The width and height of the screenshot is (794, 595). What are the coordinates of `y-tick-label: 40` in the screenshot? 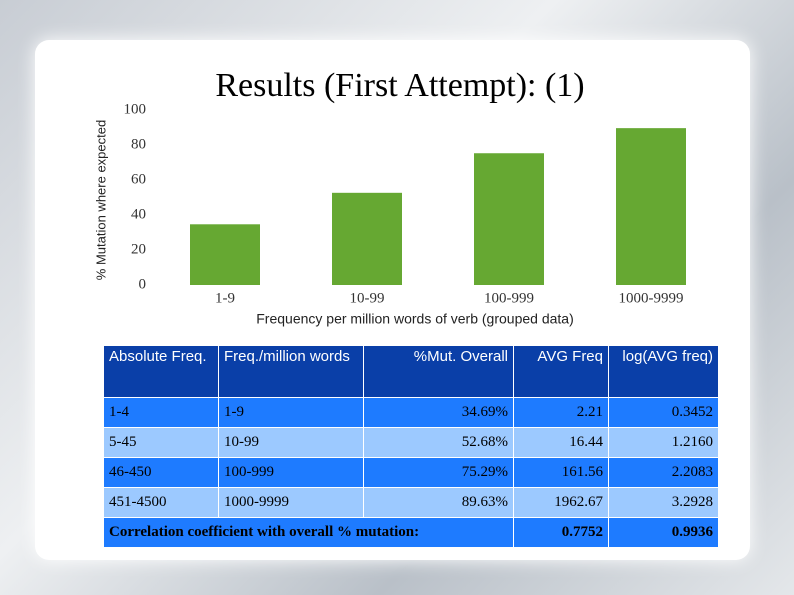 It's located at (138, 214).